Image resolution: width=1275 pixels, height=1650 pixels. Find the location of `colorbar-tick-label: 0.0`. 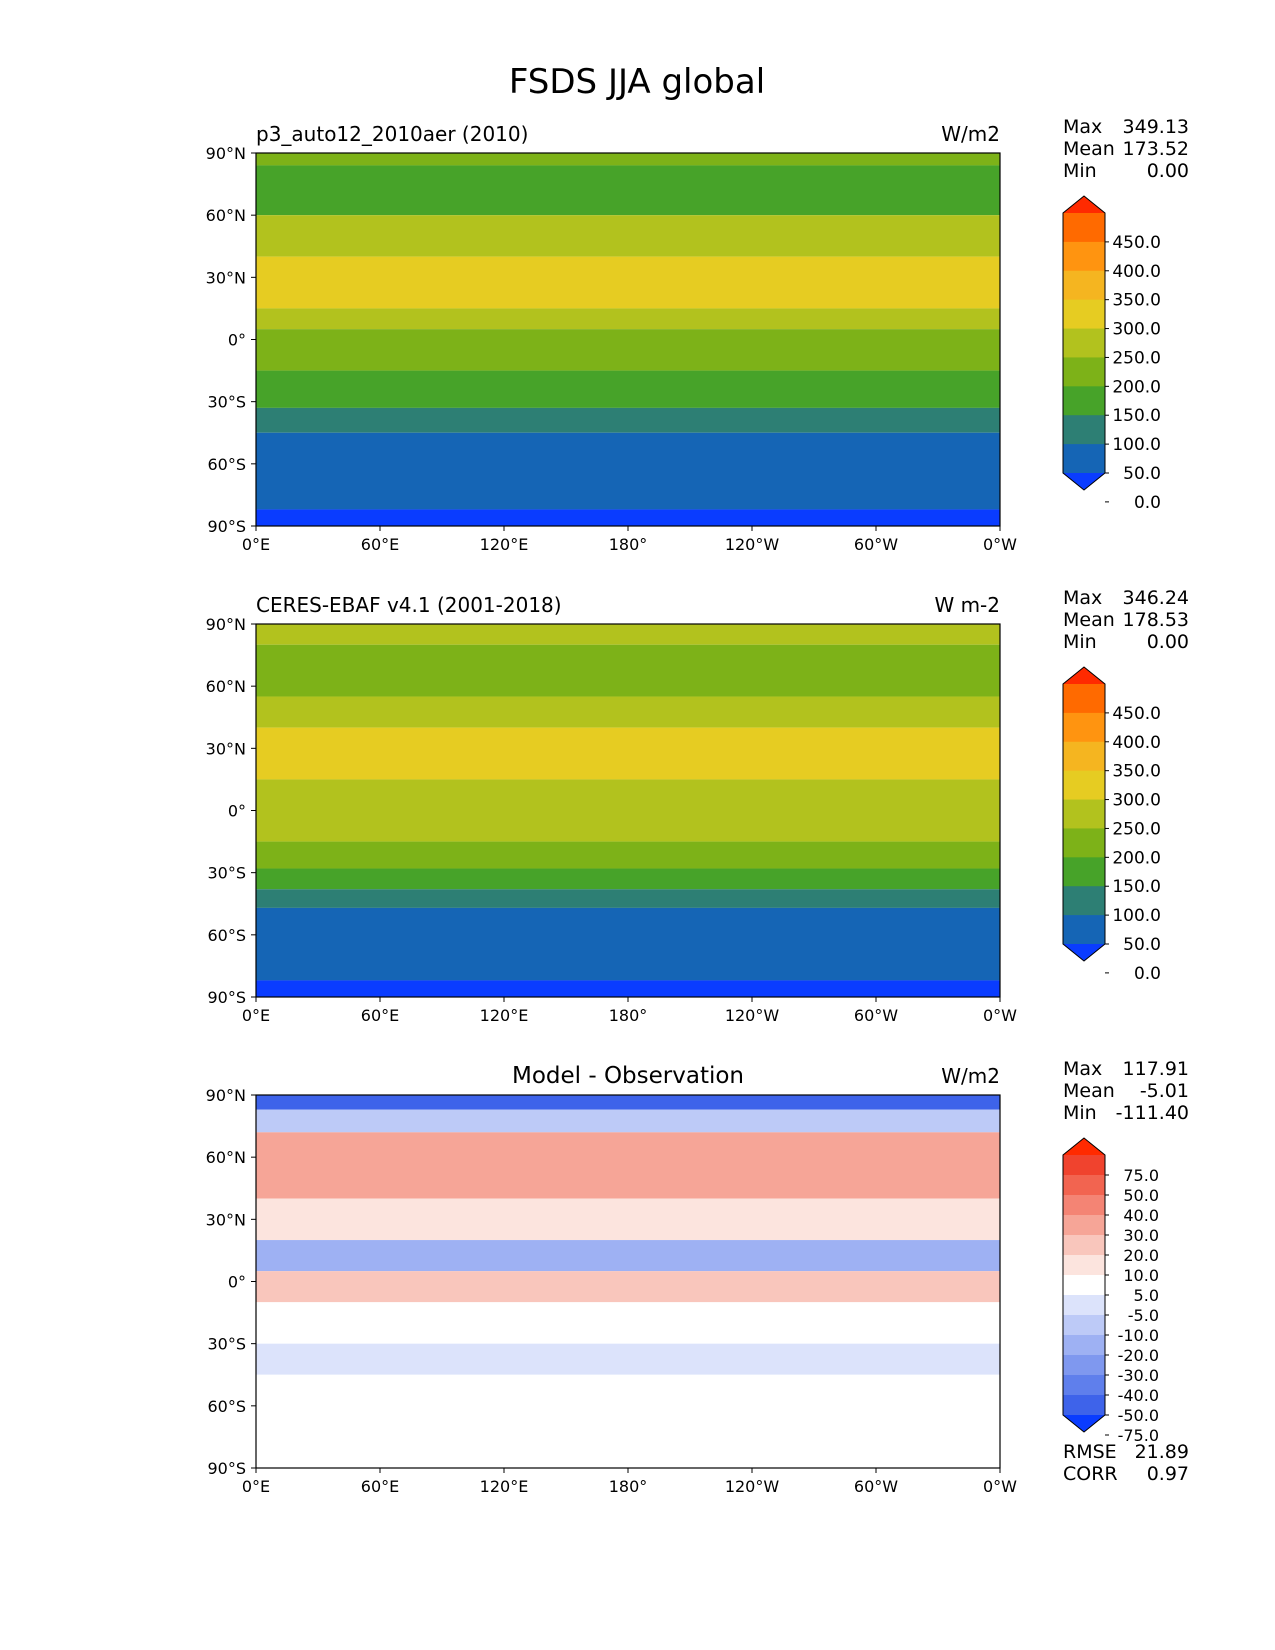

colorbar-tick-label: 0.0 is located at coordinates (1147, 974).